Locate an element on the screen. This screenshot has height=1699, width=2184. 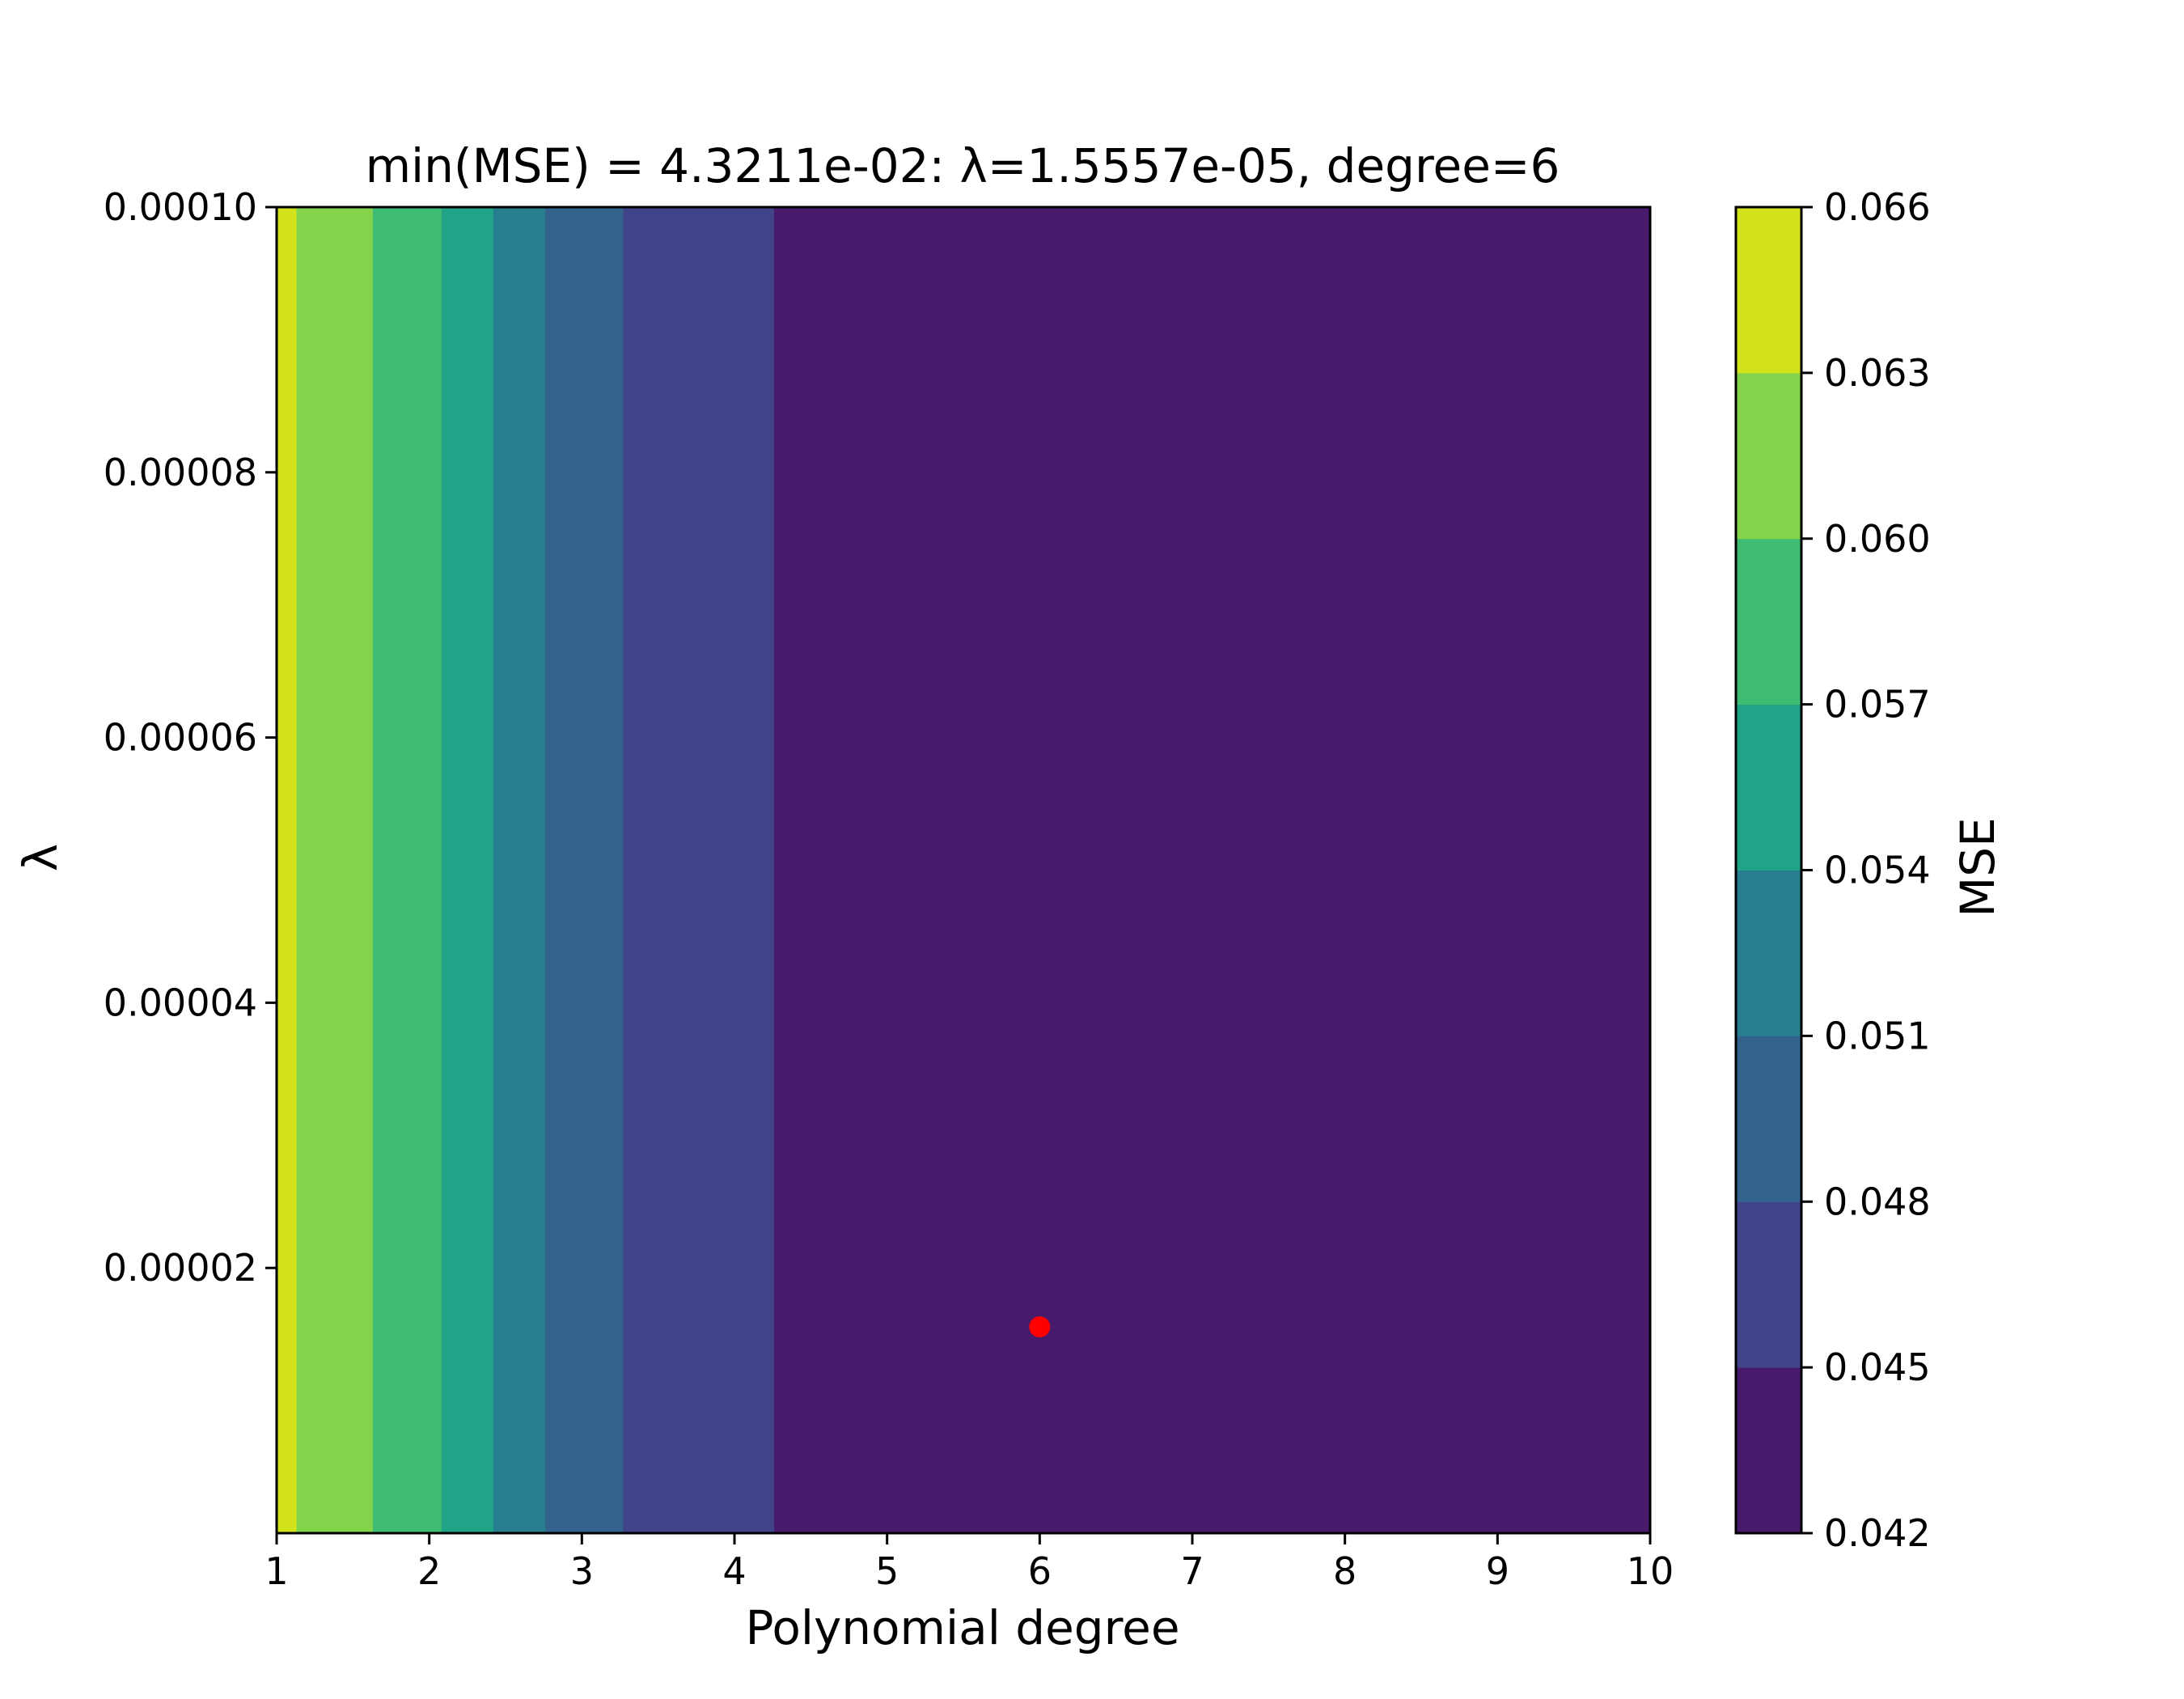
y-tick-label: 0.00006 is located at coordinates (180, 738).